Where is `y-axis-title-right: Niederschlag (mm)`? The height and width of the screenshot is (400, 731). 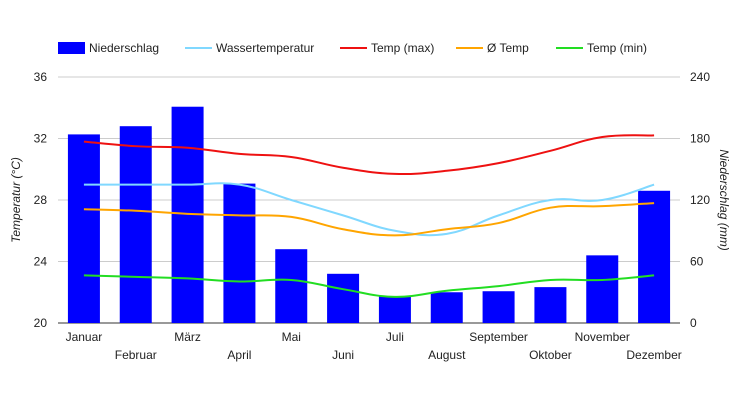 y-axis-title-right: Niederschlag (mm) is located at coordinates (724, 199).